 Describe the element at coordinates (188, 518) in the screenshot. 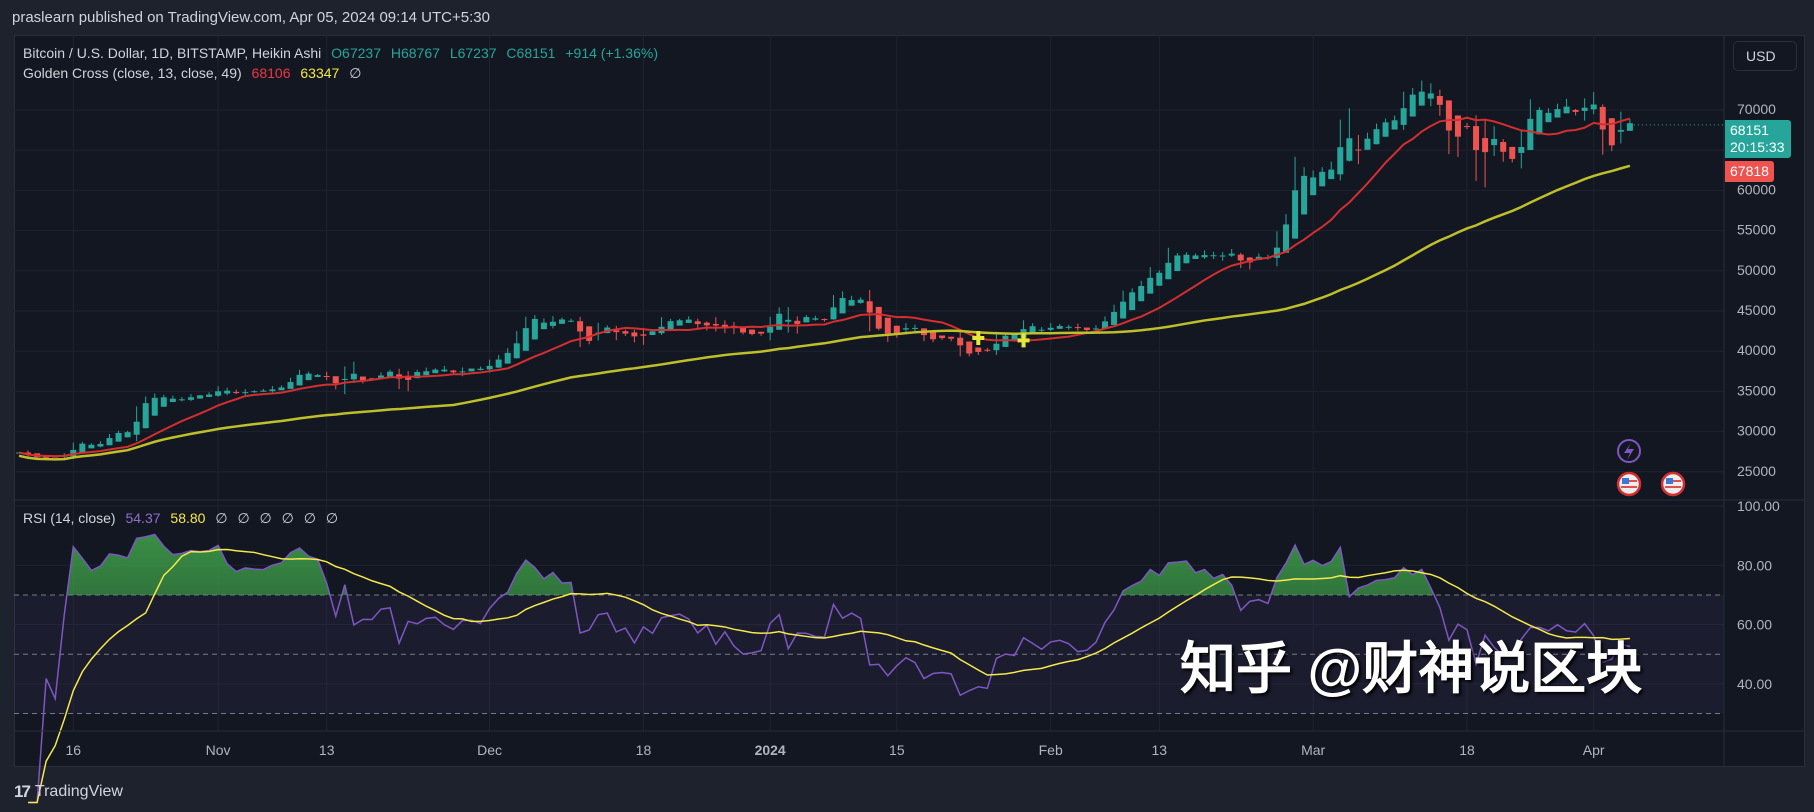

I see `rsi-ma-value: 58.80` at that location.